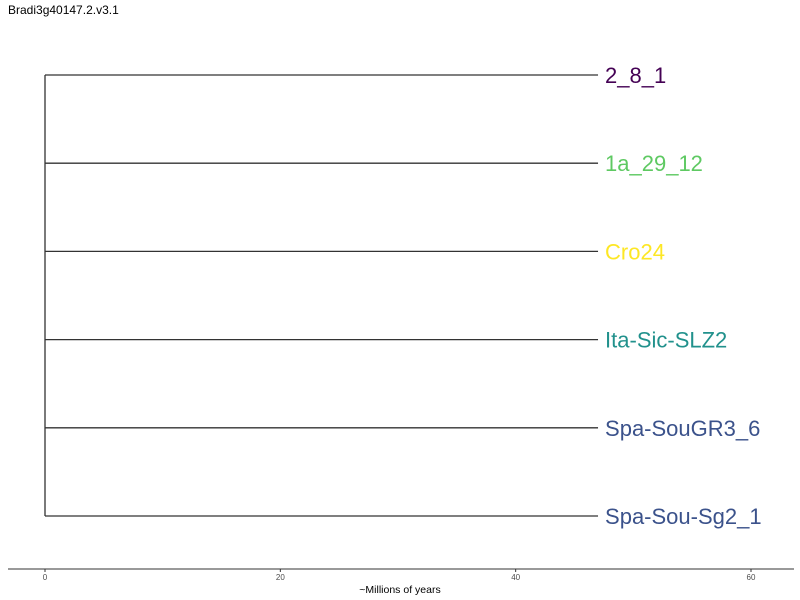 The height and width of the screenshot is (600, 800). What do you see at coordinates (399, 590) in the screenshot?
I see `x-axis-title: ~Millions of years` at bounding box center [399, 590].